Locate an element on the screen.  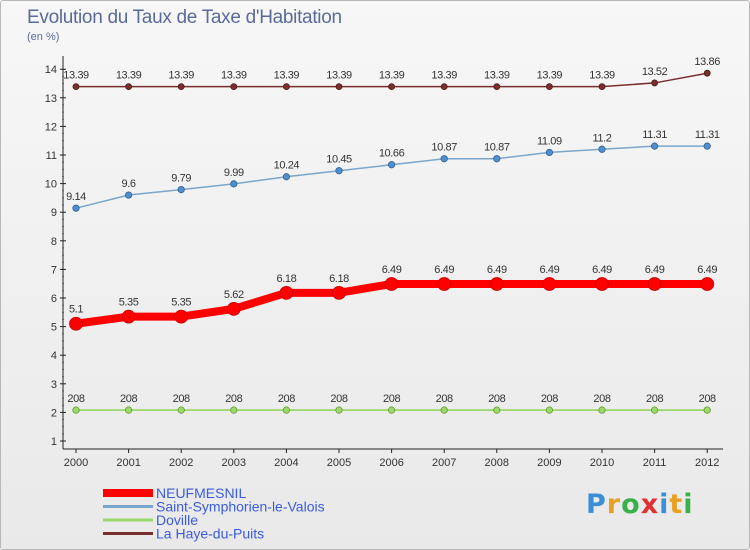
data-label-1: 9.99 is located at coordinates (234, 173).